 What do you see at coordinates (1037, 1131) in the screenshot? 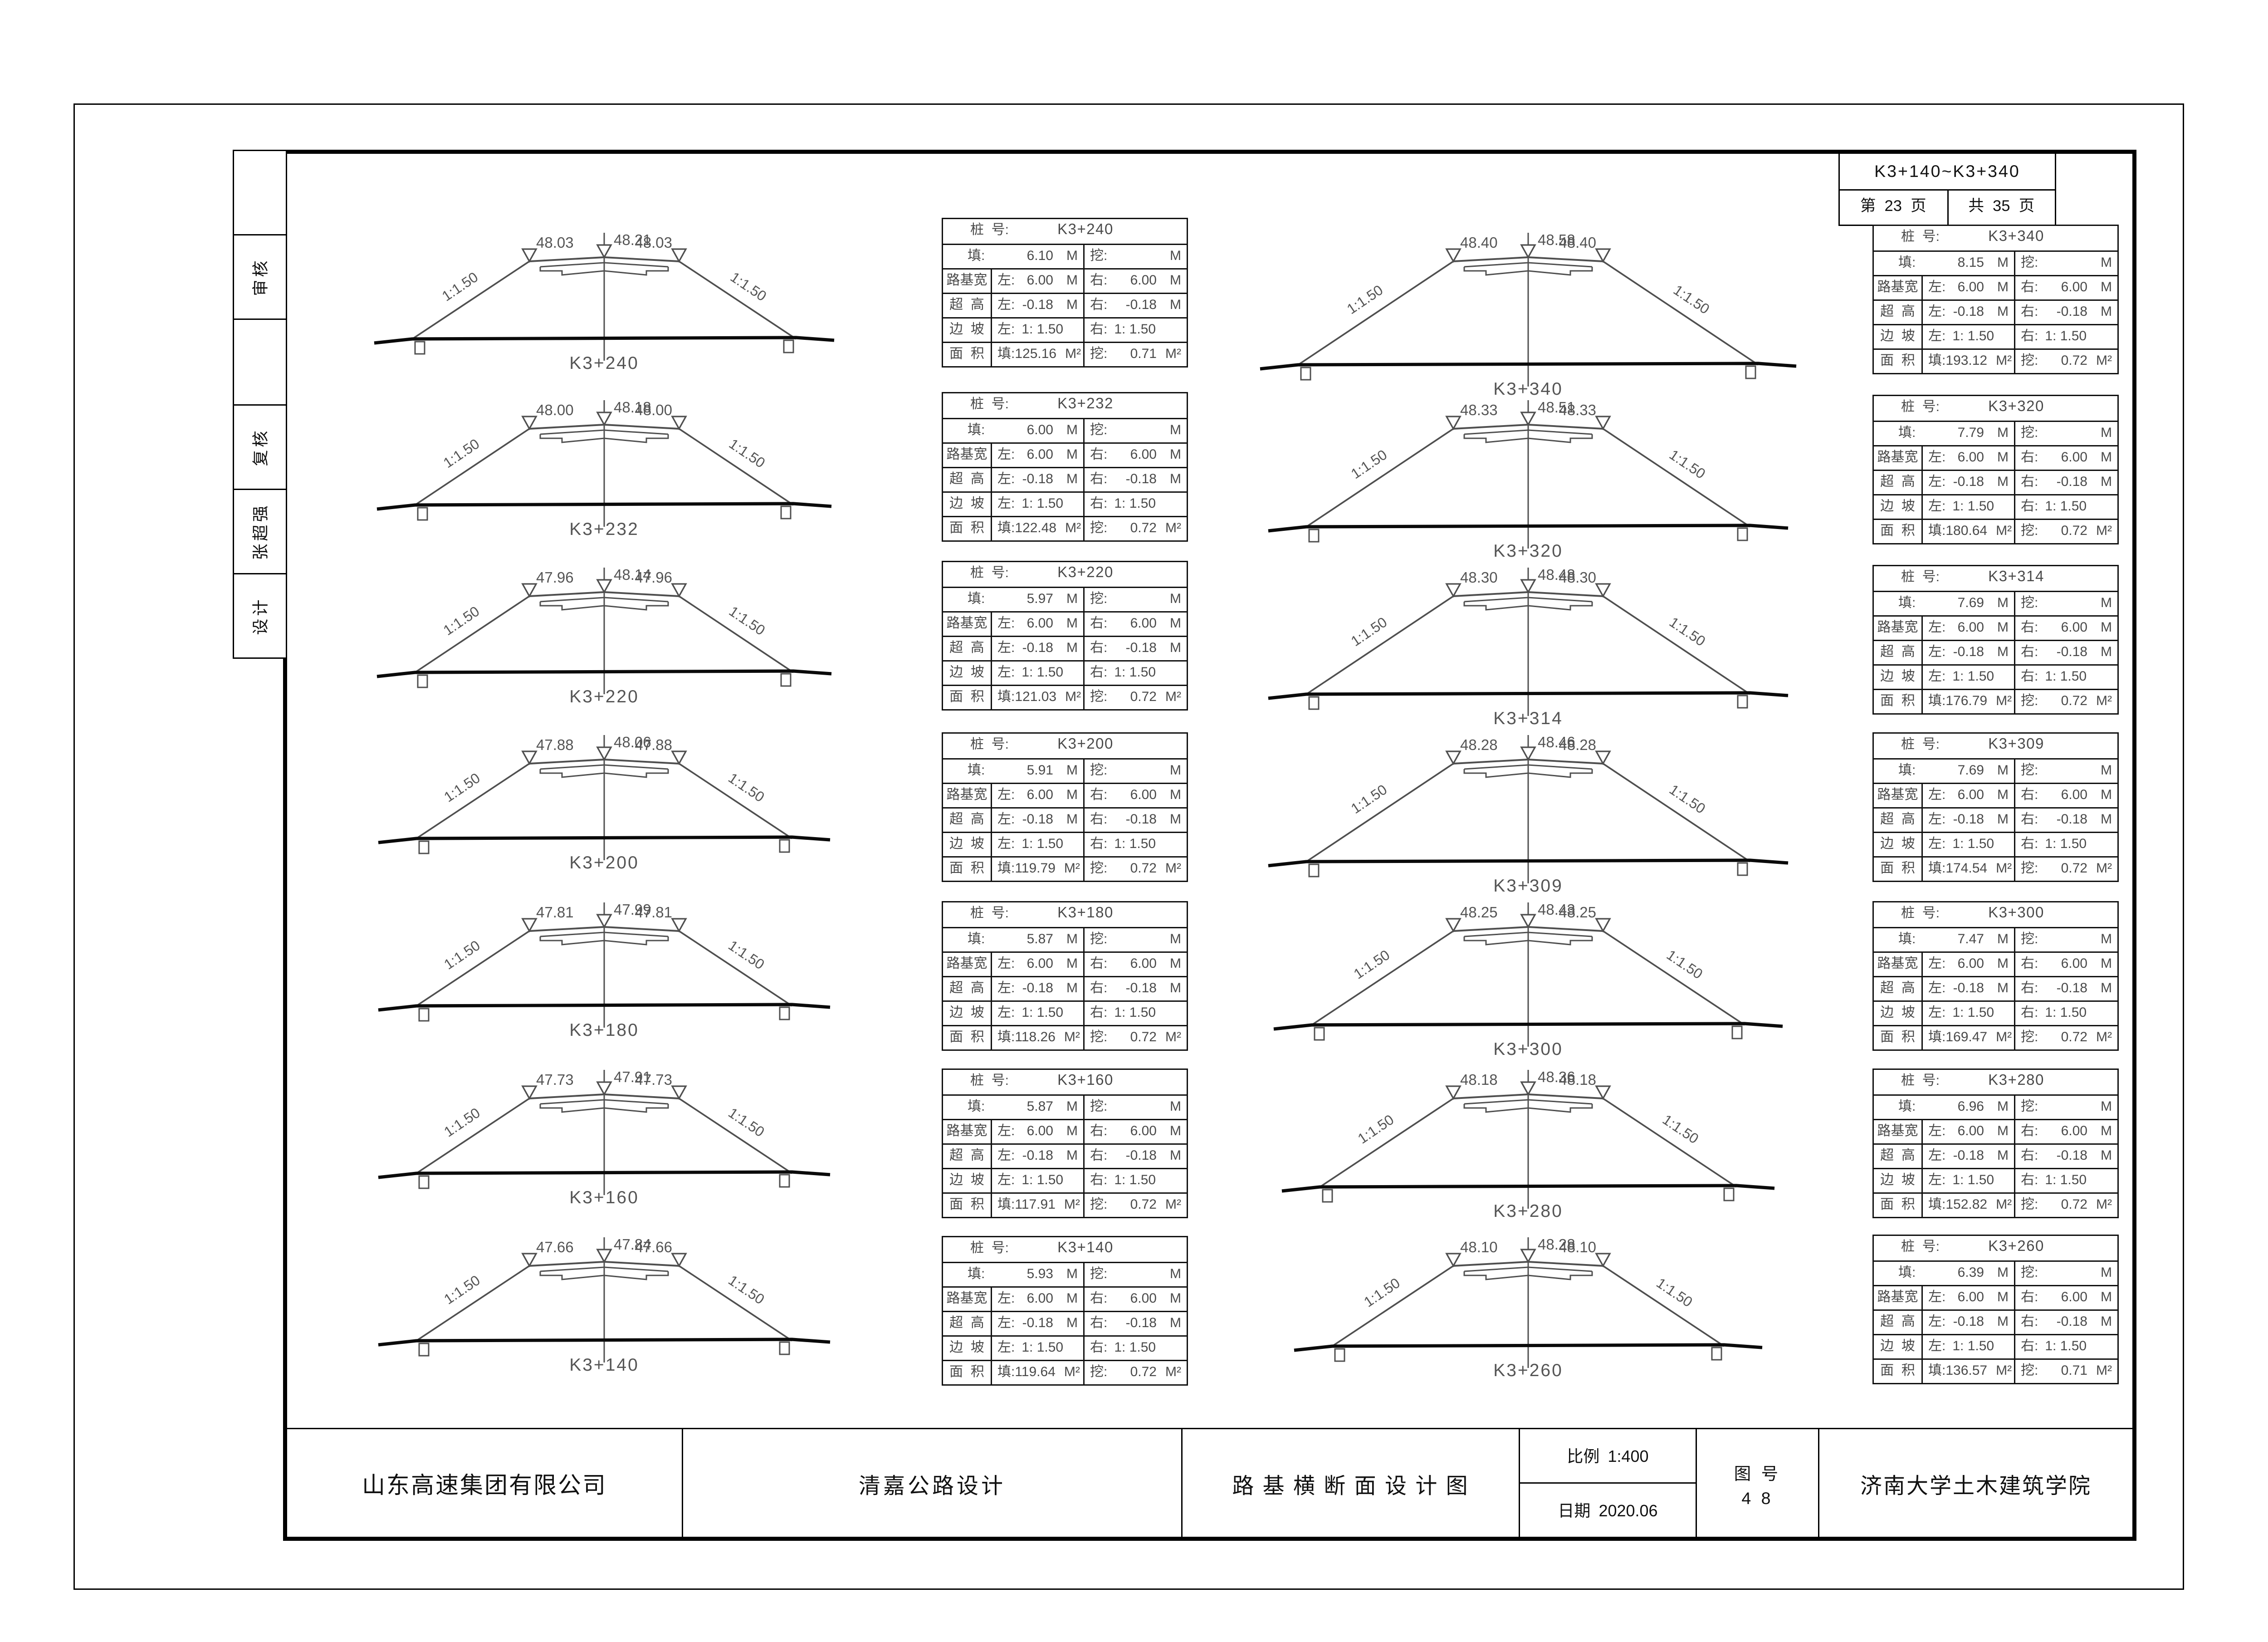
I see `roadbed-left-cell: 左: 6.00 M` at bounding box center [1037, 1131].